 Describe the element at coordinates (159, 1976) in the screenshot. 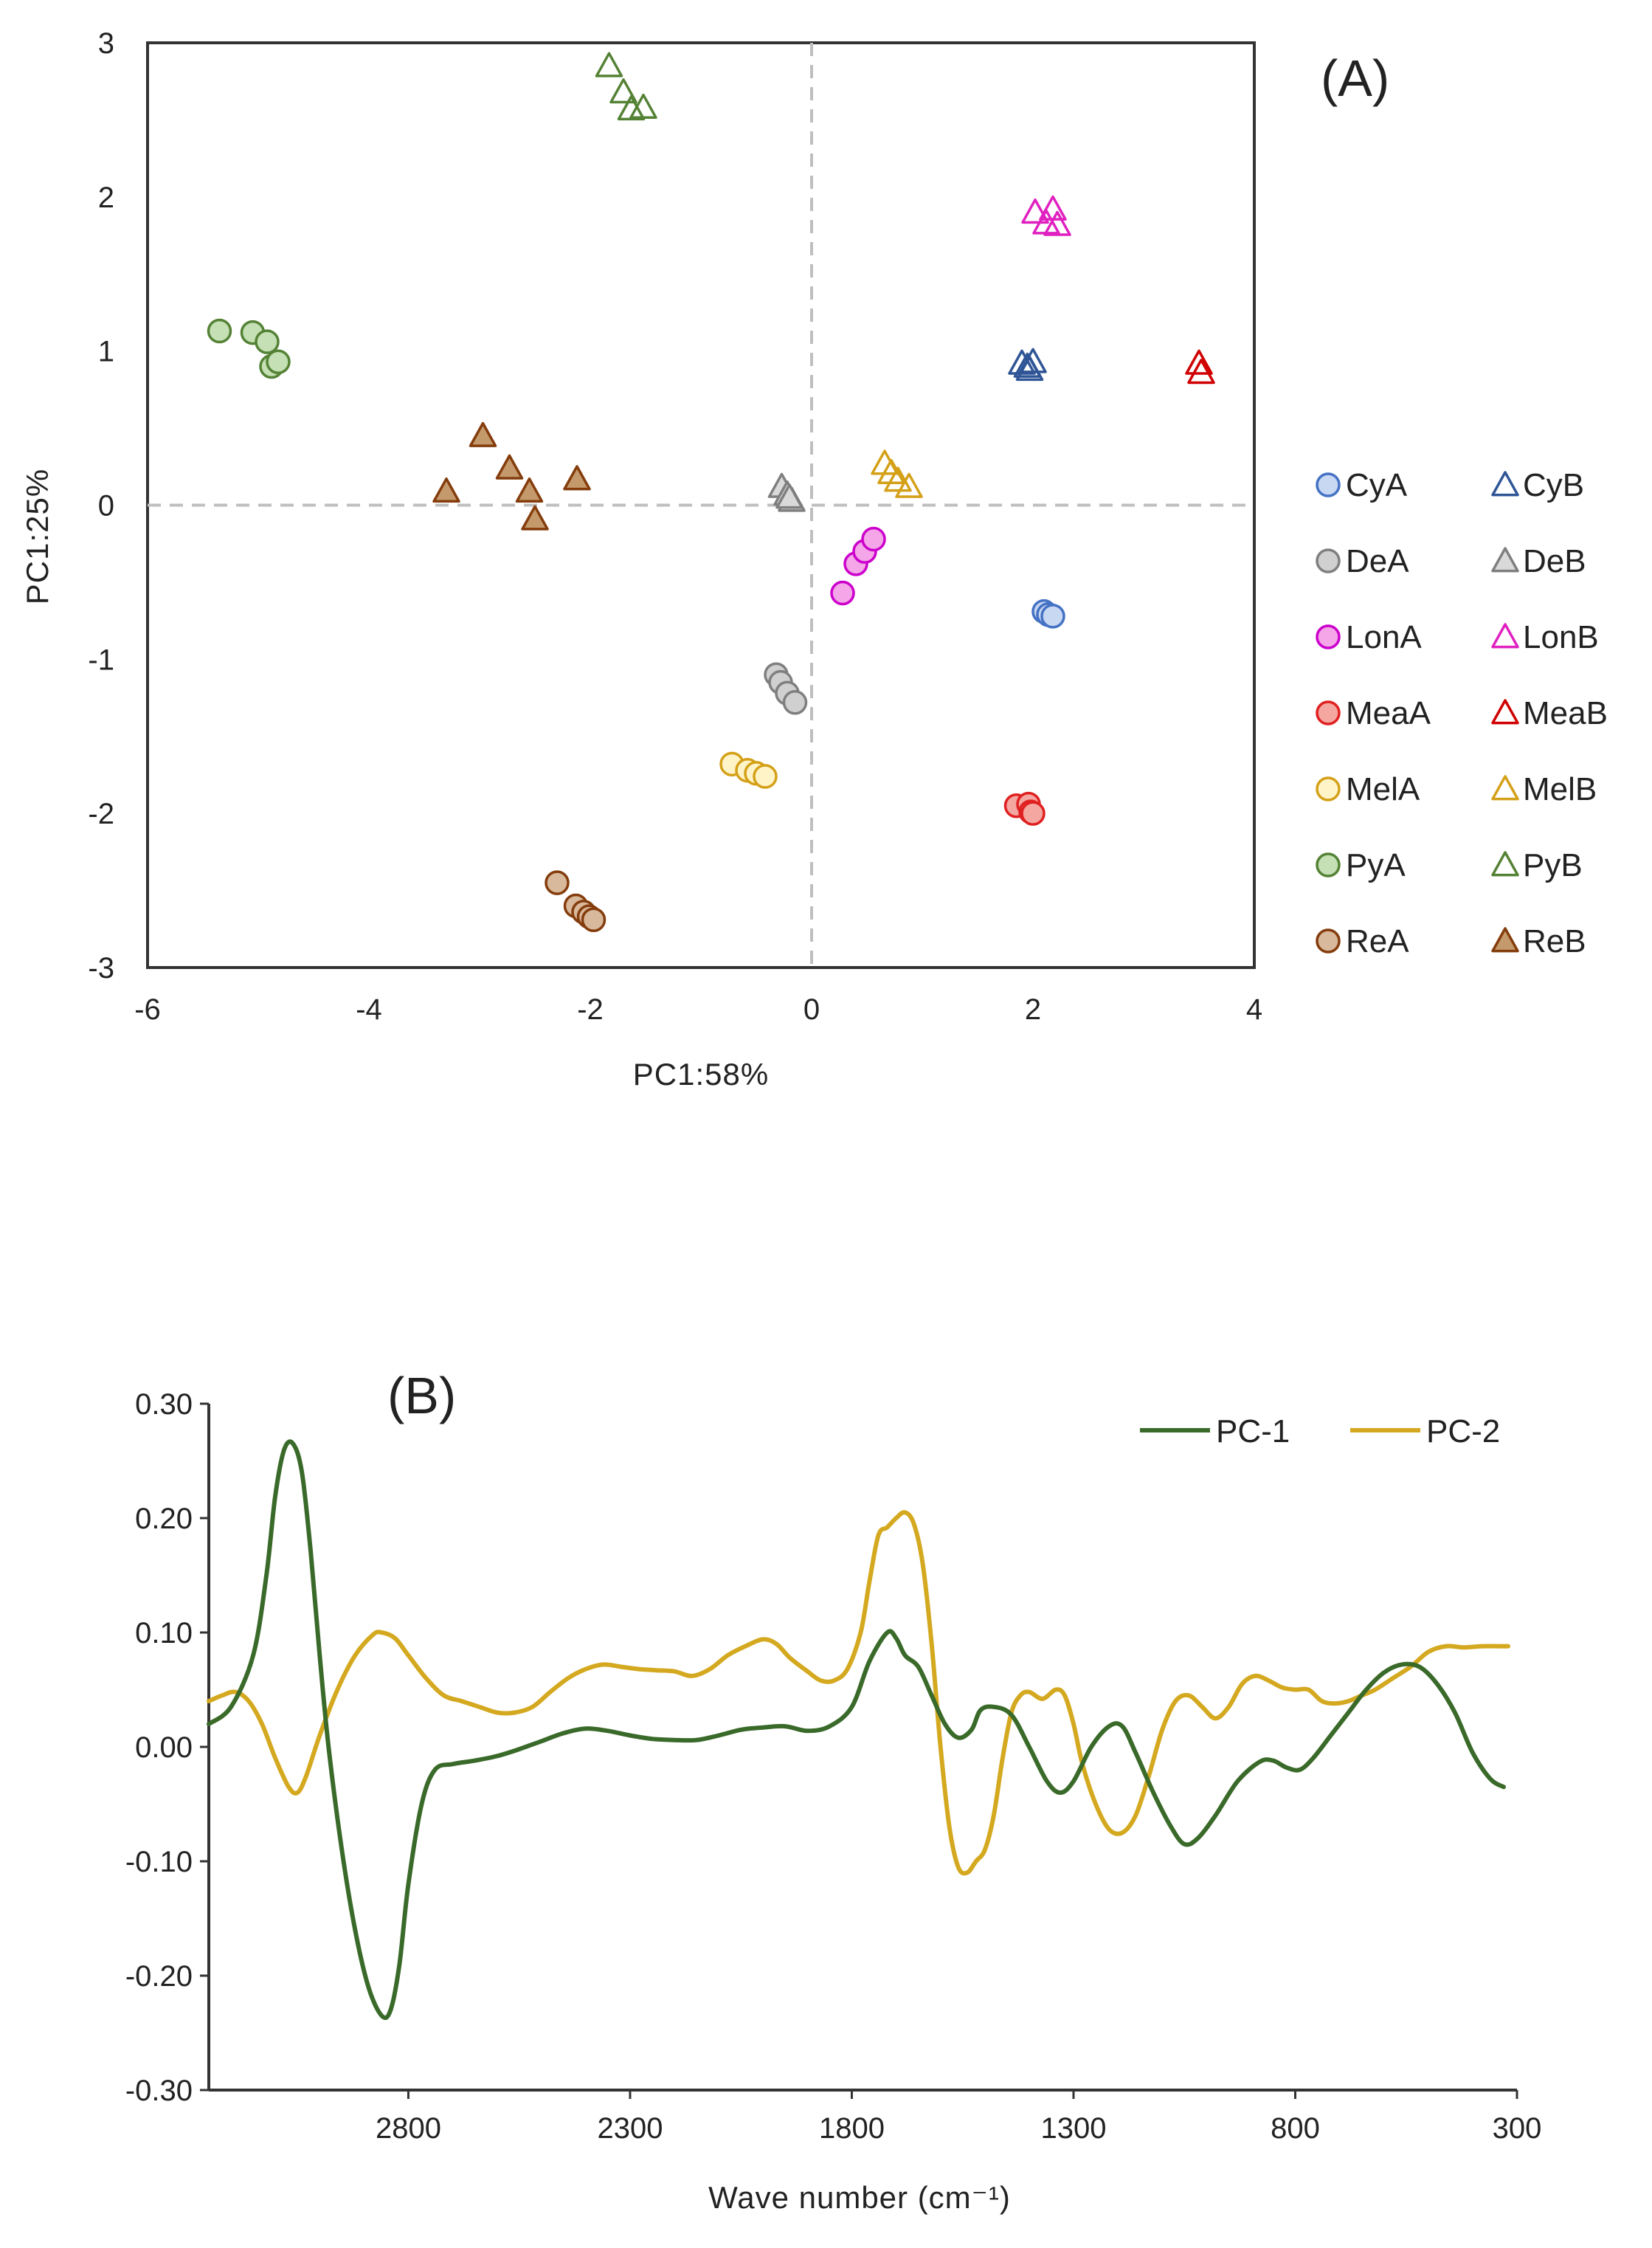

I see `y-tick-label: -0.20` at that location.